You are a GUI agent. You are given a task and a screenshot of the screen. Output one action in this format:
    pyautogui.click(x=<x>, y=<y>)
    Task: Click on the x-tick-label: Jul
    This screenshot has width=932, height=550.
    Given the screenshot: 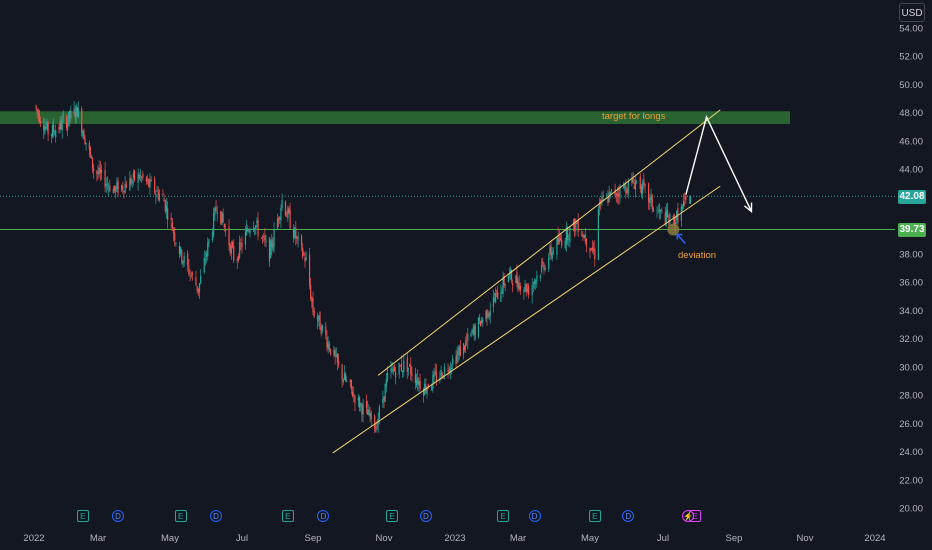 What is the action you would take?
    pyautogui.click(x=242, y=538)
    